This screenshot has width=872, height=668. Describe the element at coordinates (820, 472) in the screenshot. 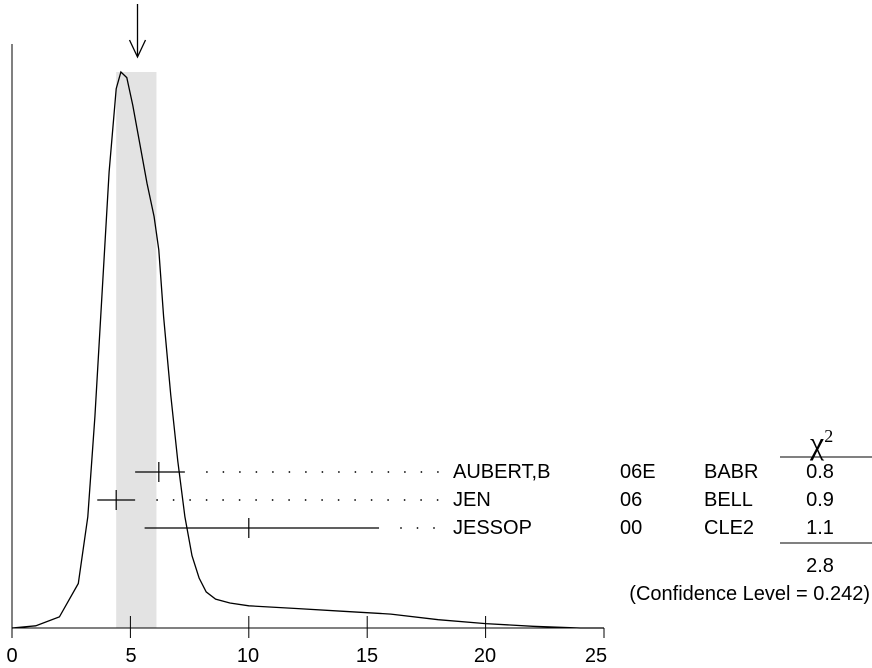

I see `measurement-chi2: 0.8` at that location.